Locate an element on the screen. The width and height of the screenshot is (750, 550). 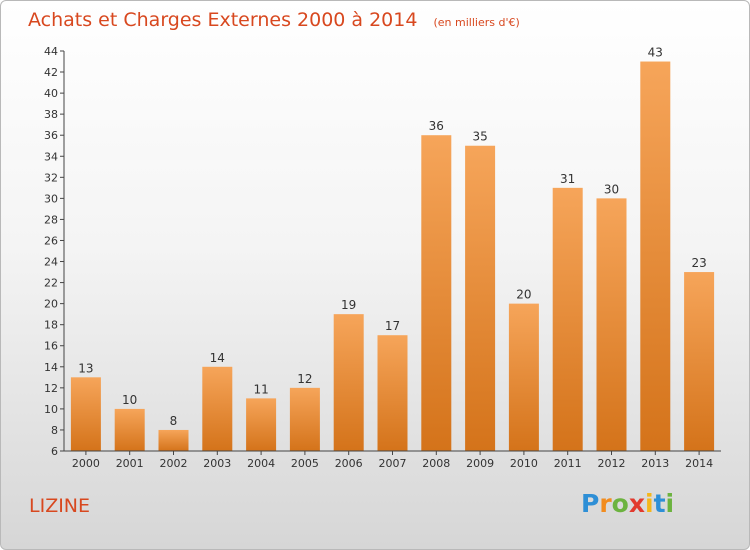
bar-2009 is located at coordinates (480, 298).